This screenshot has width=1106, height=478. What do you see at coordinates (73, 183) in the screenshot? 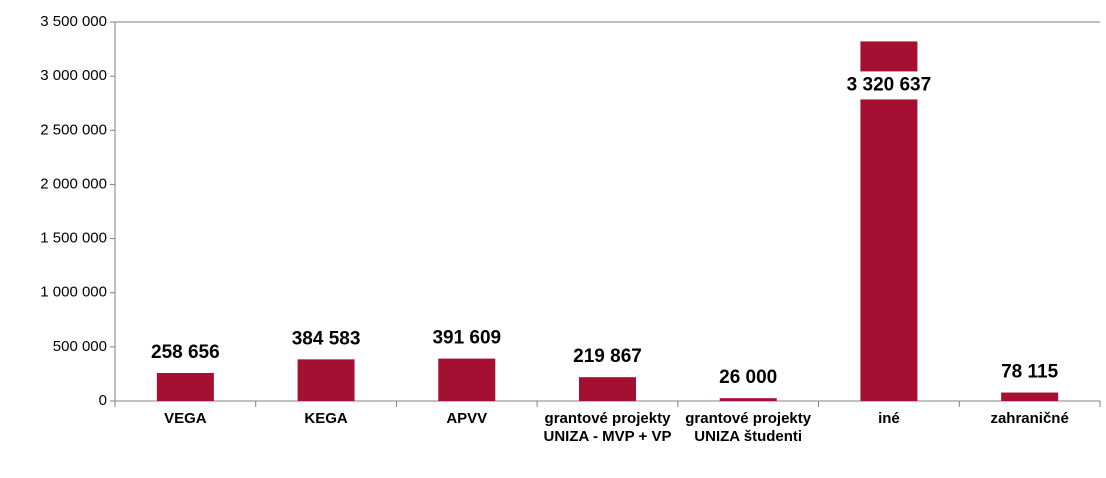
I see `y-tick-label: 2 000 000` at bounding box center [73, 183].